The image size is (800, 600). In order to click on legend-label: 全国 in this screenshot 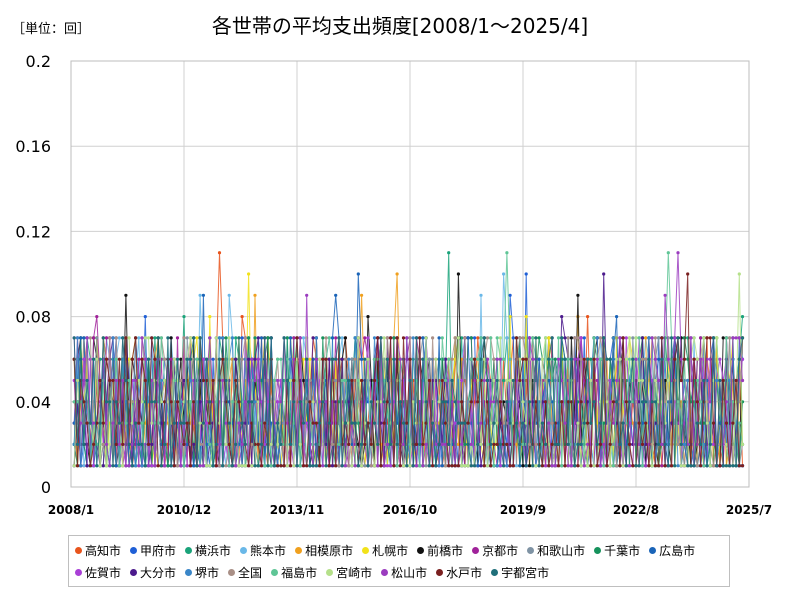, I will do `click(250, 572)`.